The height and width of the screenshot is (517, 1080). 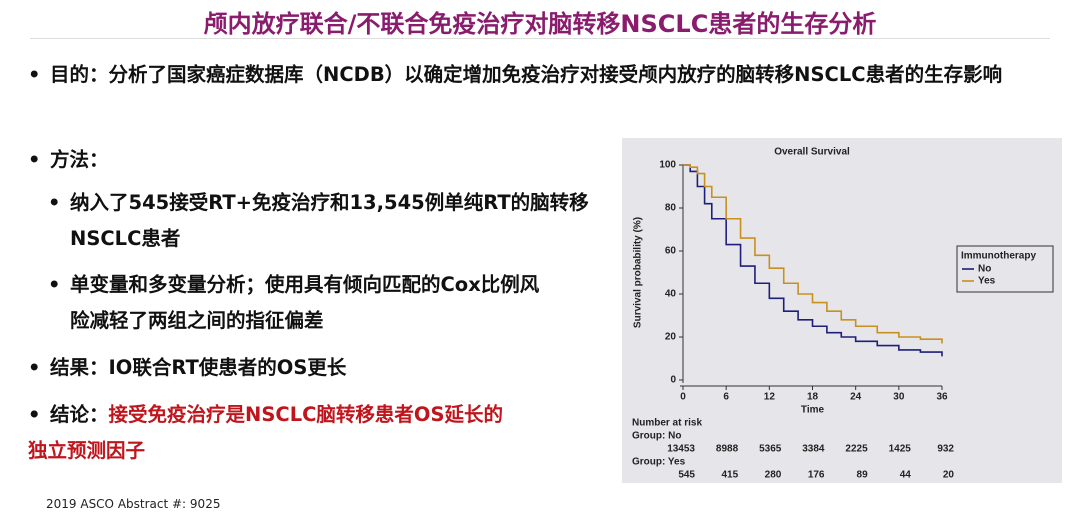 What do you see at coordinates (299, 303) in the screenshot?
I see `sub-bullet: 单变量和多变量分析；使用具有倾向匹配的Cox比例风险减轻了两组之间的指征偏差` at bounding box center [299, 303].